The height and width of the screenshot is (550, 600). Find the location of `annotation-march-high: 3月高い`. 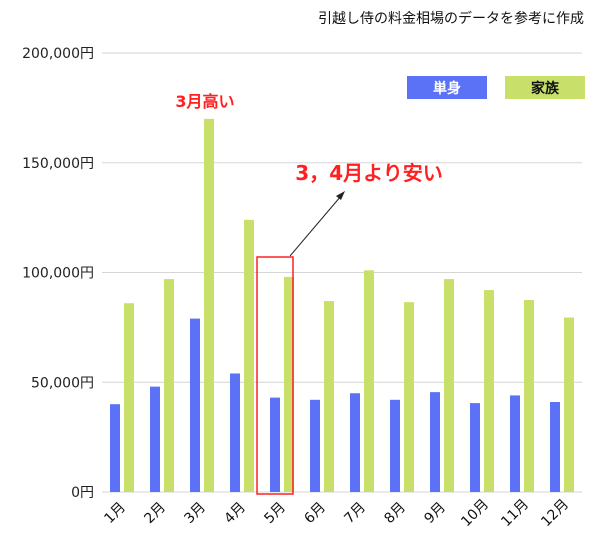

annotation-march-high: 3月高い is located at coordinates (204, 101).